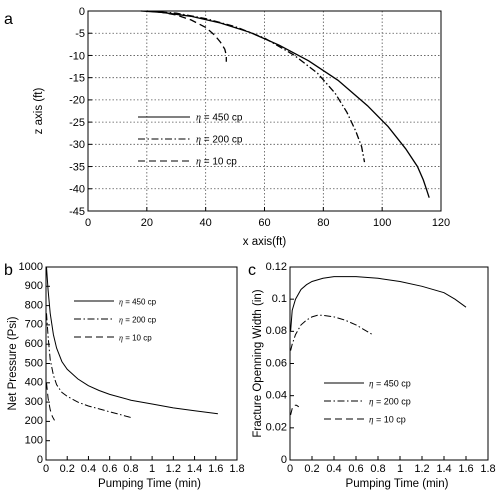 The width and height of the screenshot is (498, 494). Describe the element at coordinates (252, 270) in the screenshot. I see `panel-label-c: c` at that location.